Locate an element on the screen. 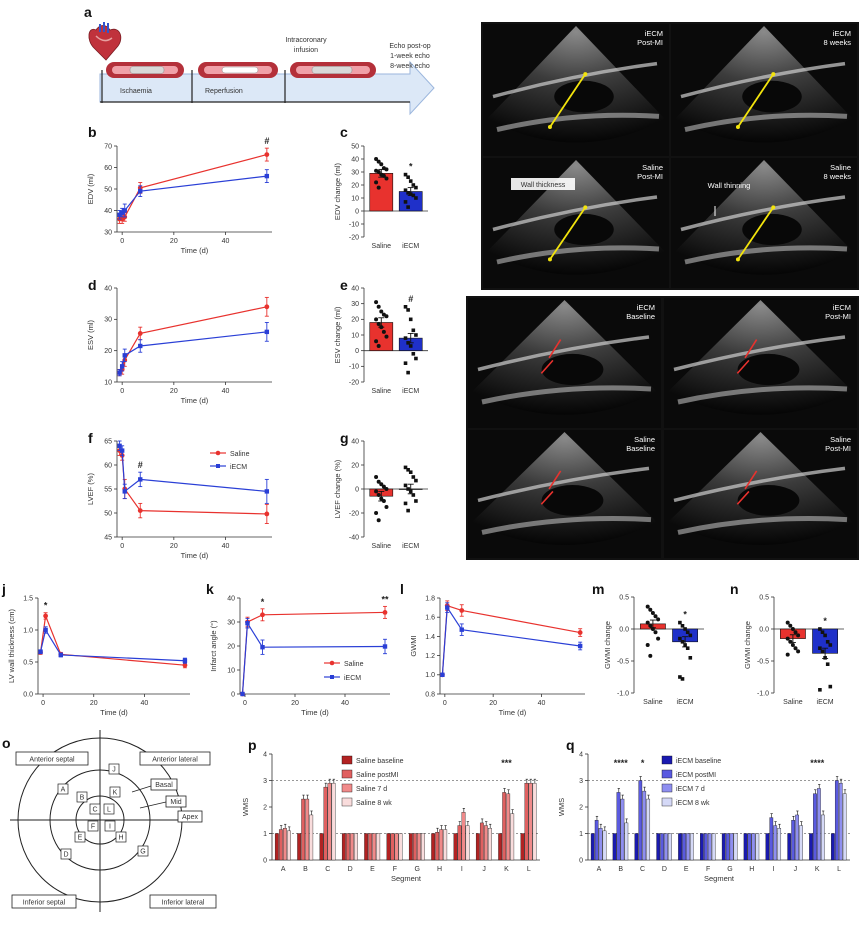 The width and height of the screenshot is (865, 928). echo-title: Saline is located at coordinates (652, 167).